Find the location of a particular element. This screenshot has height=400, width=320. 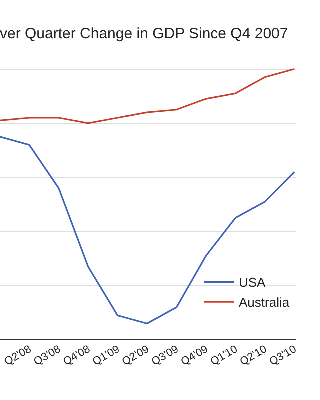

chart-title: ver Quarter Change in GDP Since Q4 2007 is located at coordinates (144, 34).